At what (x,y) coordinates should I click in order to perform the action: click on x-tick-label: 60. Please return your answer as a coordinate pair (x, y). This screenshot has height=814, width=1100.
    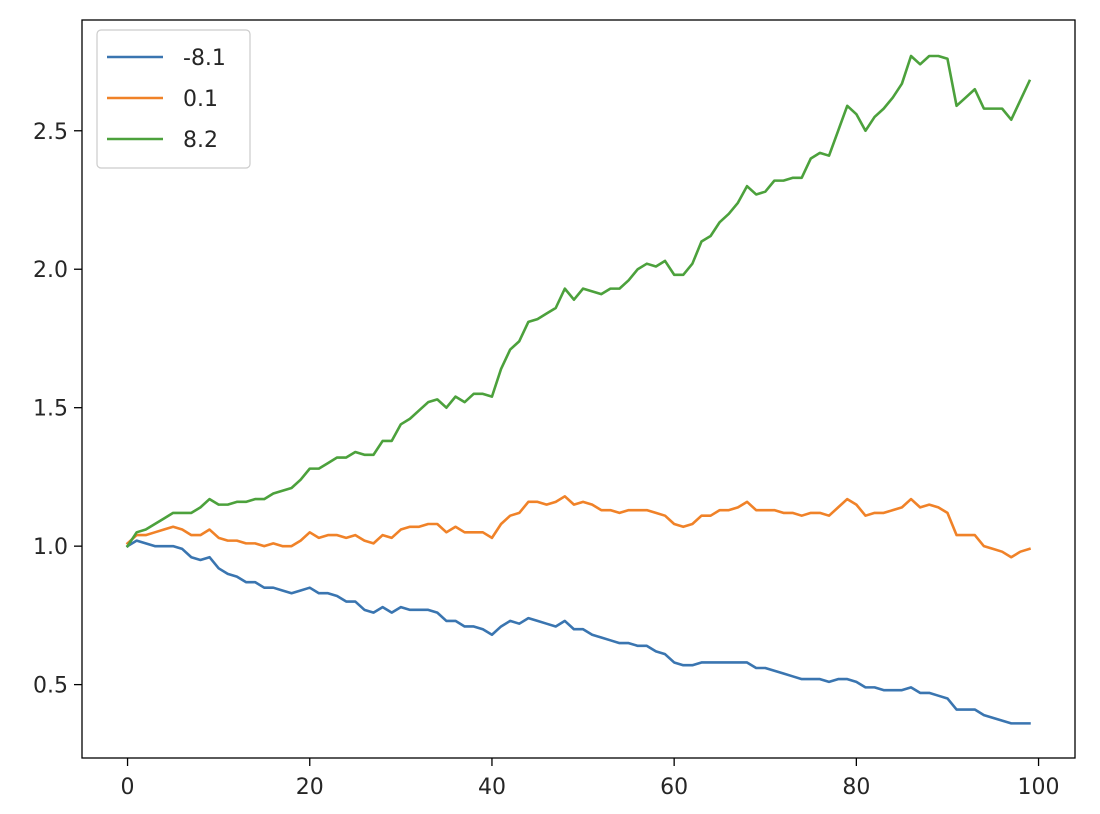
    Looking at the image, I should click on (674, 787).